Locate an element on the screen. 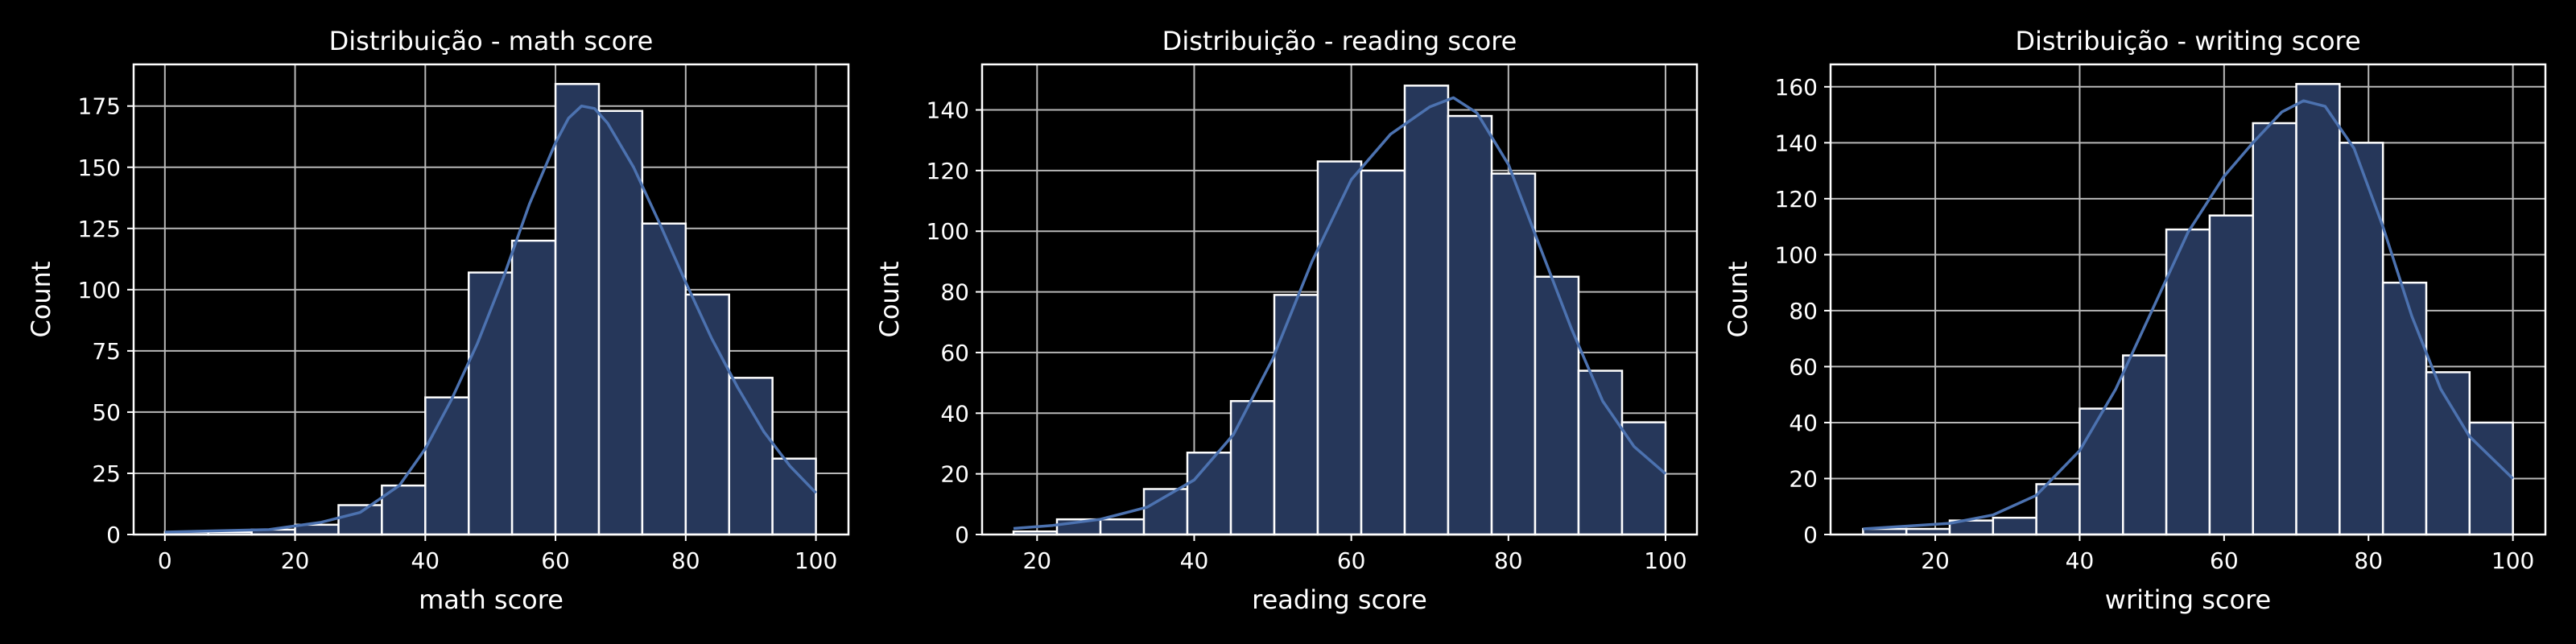 The image size is (2576, 644). y-tick-label: 175 is located at coordinates (99, 106).